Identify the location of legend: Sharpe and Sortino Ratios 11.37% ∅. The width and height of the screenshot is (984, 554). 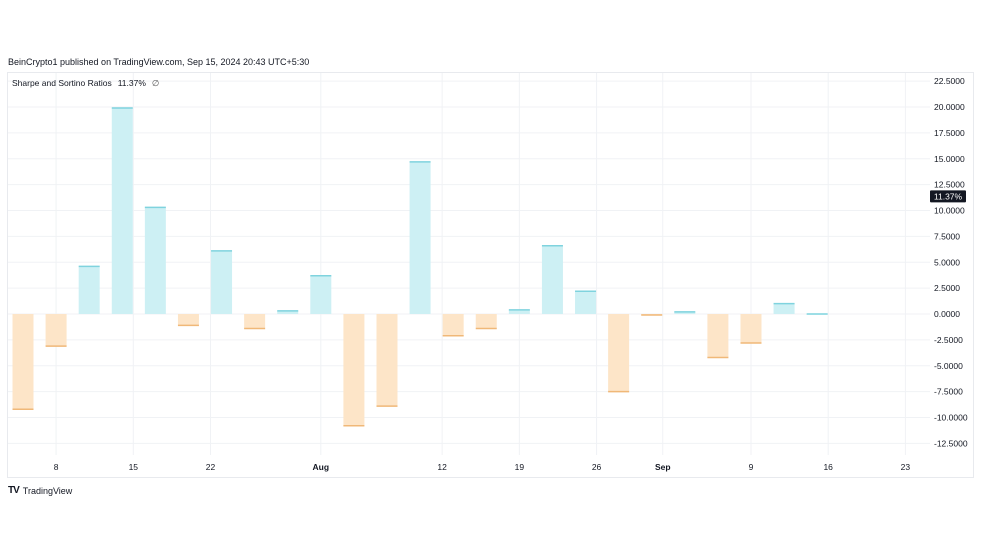
(85, 83).